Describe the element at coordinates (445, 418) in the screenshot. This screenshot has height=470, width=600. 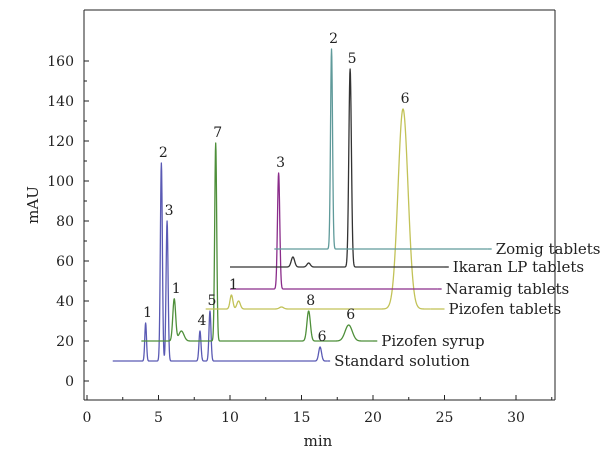
I see `x-tick-label: 25` at that location.